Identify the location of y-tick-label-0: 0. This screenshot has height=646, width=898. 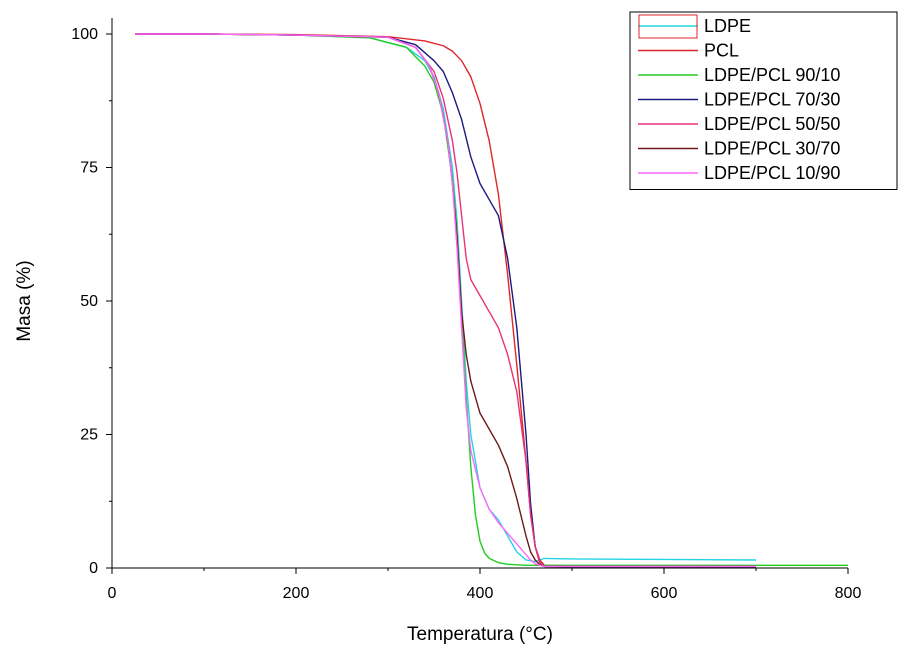
(93, 568).